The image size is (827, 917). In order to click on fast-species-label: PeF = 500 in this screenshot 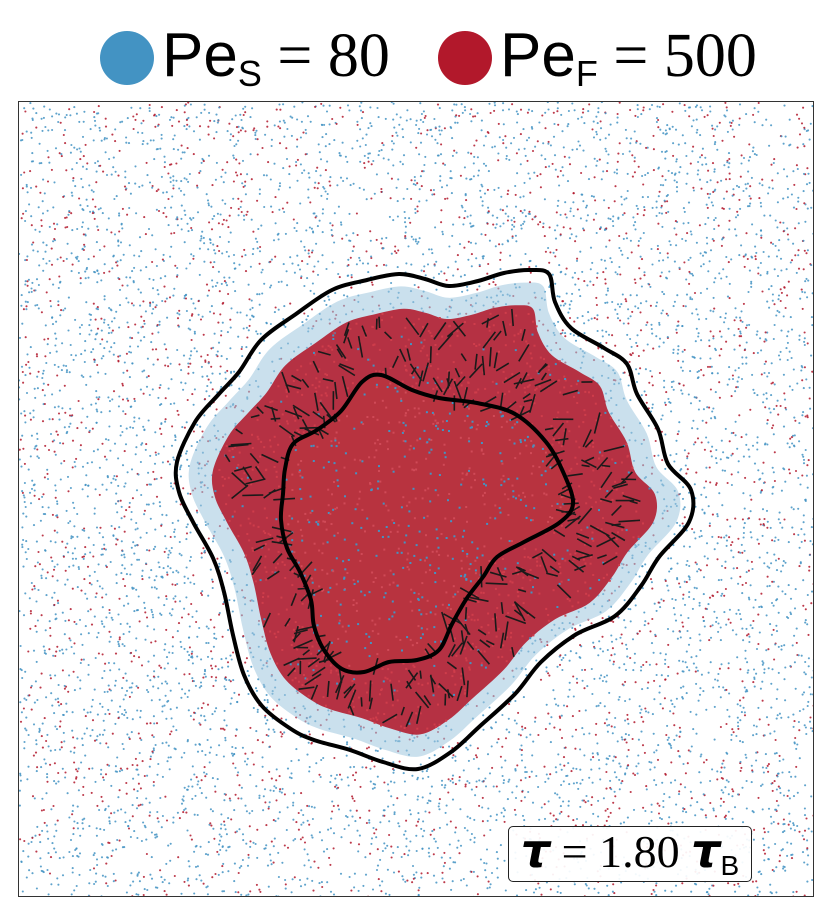, I will do `click(628, 57)`.